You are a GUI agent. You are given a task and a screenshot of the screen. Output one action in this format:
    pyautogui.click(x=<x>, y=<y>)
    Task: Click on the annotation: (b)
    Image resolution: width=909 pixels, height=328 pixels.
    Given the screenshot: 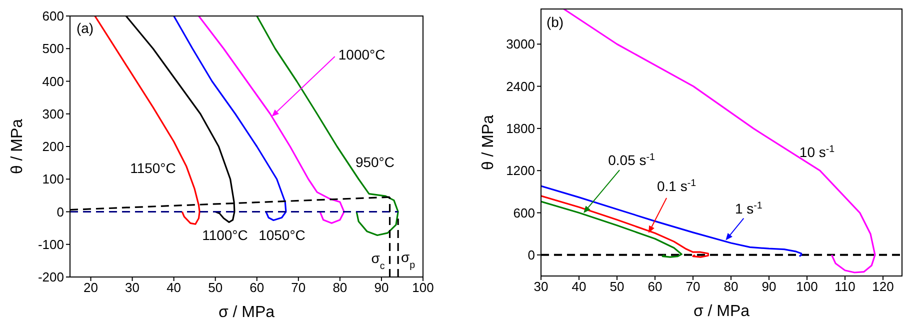 What is the action you would take?
    pyautogui.click(x=555, y=22)
    